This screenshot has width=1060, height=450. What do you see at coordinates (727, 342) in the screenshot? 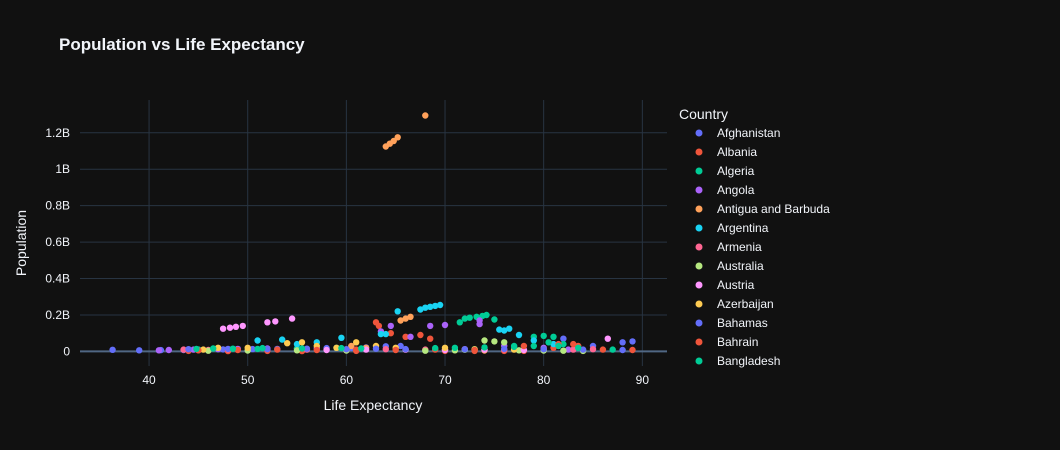
I see `legend-item: Bahrain` at bounding box center [727, 342].